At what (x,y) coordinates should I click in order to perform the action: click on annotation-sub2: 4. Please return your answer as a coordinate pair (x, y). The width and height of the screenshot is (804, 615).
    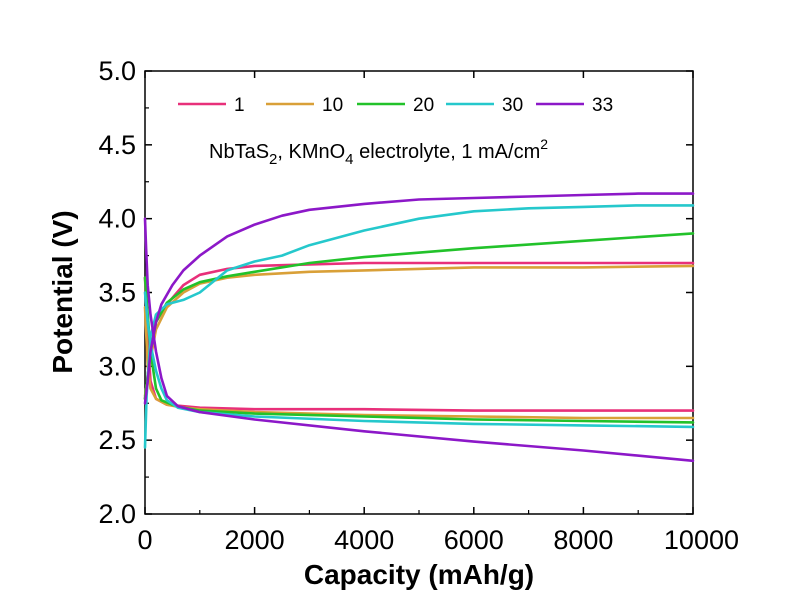
    Looking at the image, I should click on (349, 159).